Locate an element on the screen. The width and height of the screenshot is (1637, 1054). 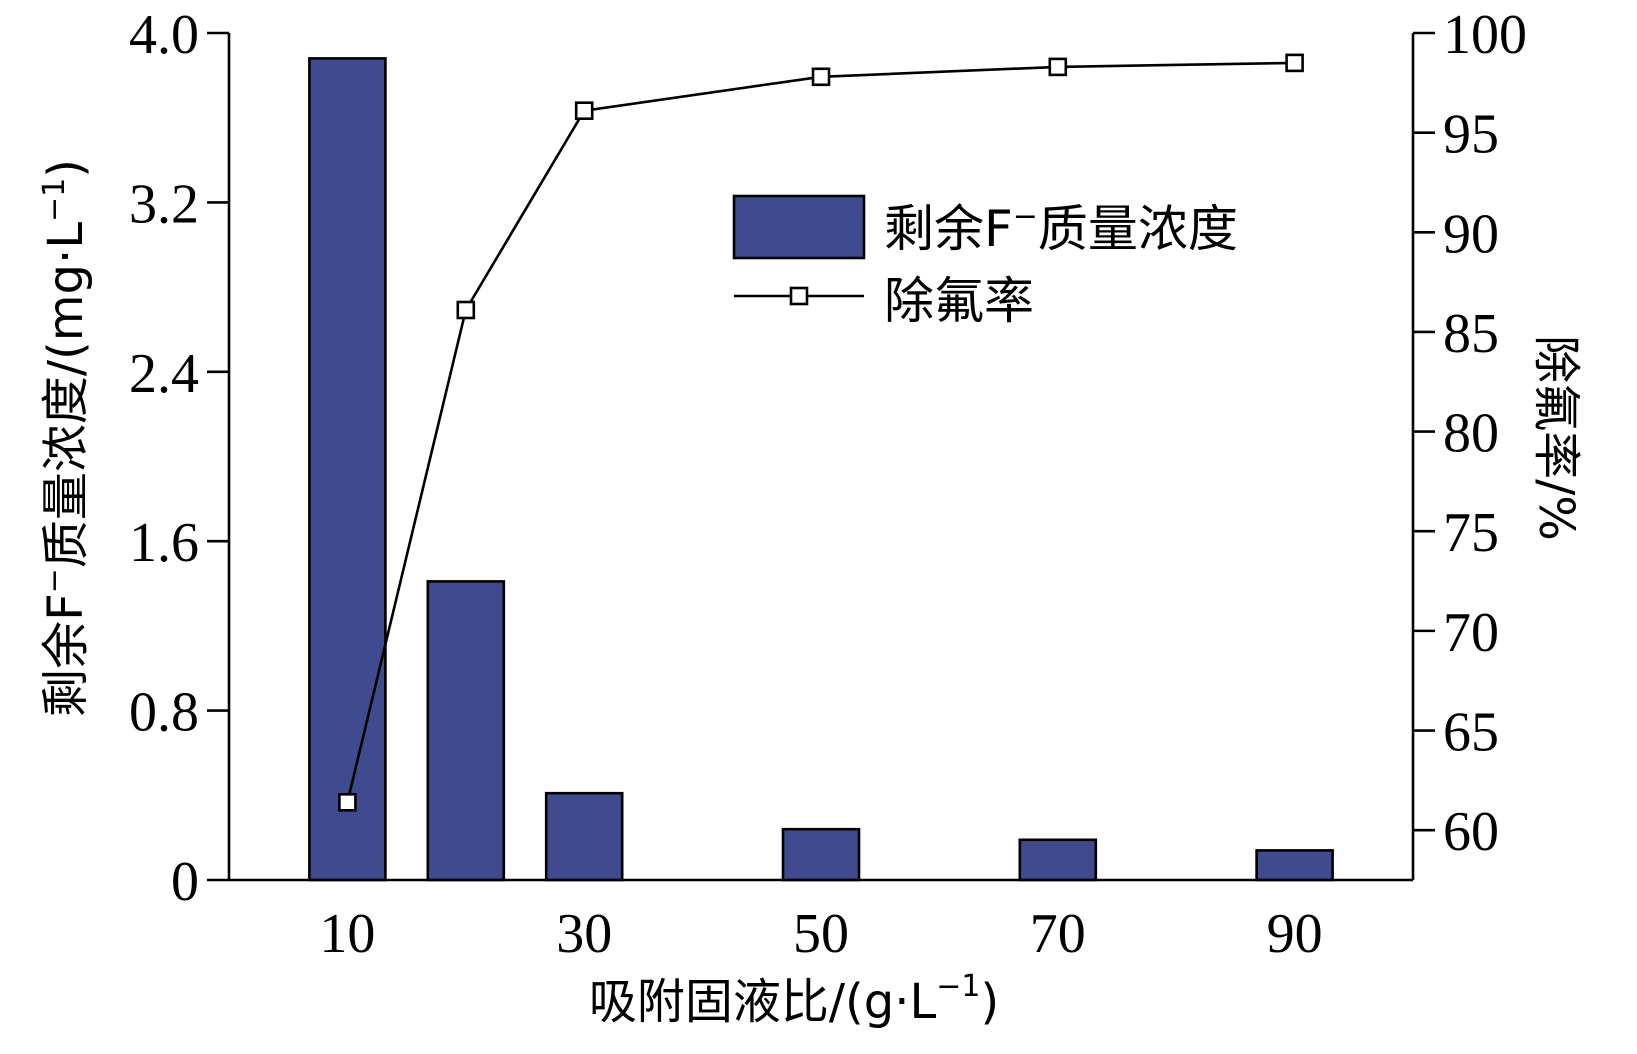
y2-axis-title: 除氟率/% is located at coordinates (1556, 438).